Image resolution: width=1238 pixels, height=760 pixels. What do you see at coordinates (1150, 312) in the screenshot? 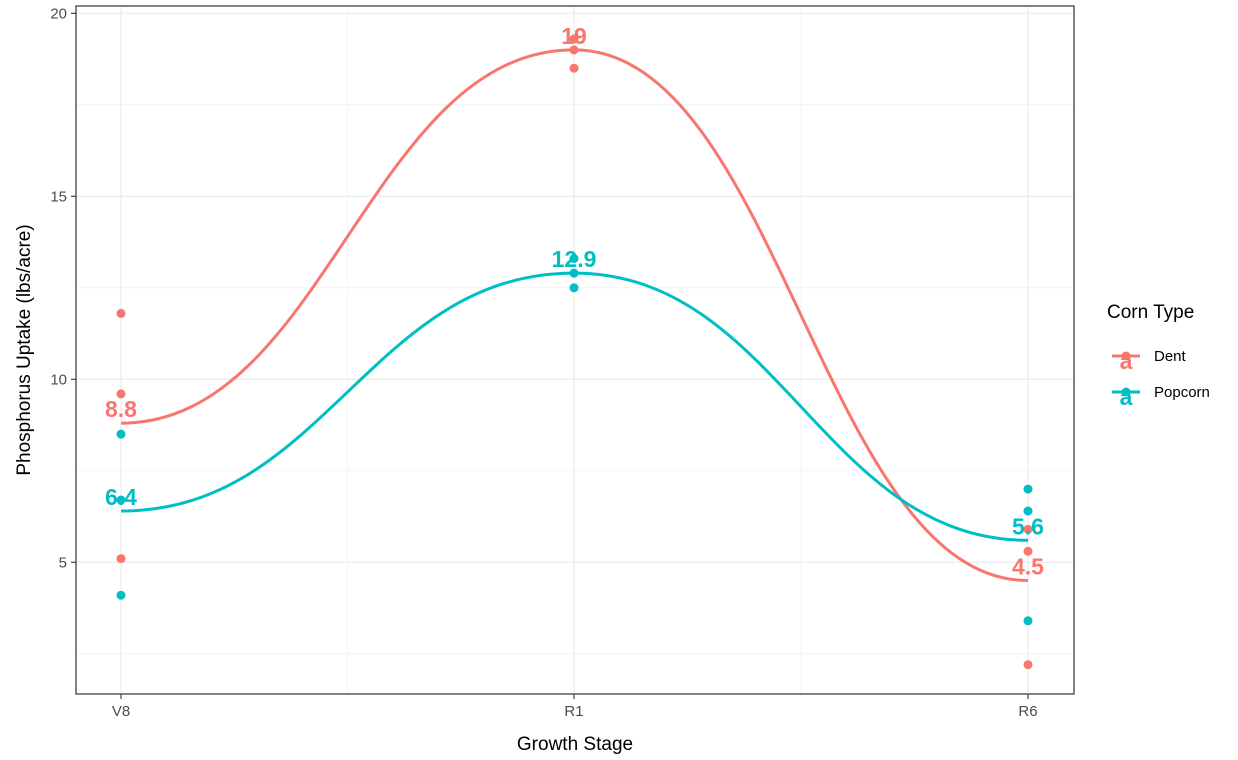
I see `legend-title: Corn Type` at bounding box center [1150, 312].